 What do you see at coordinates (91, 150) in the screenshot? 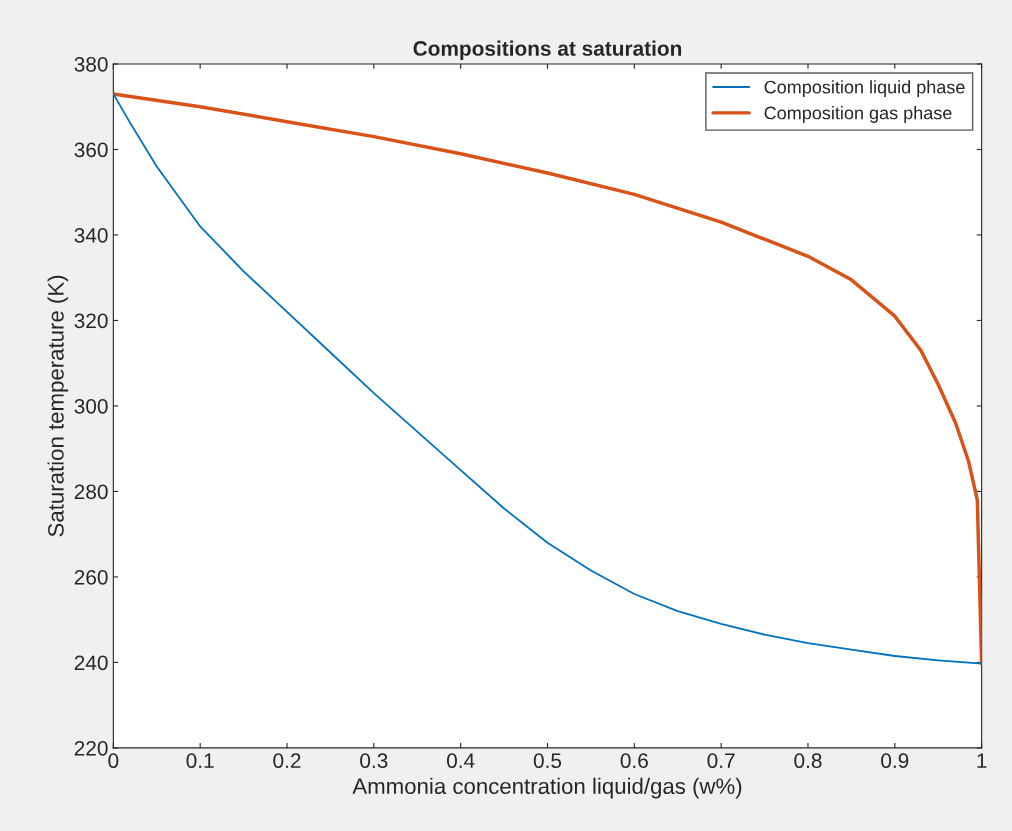
I see `y-tick-label: 360` at bounding box center [91, 150].